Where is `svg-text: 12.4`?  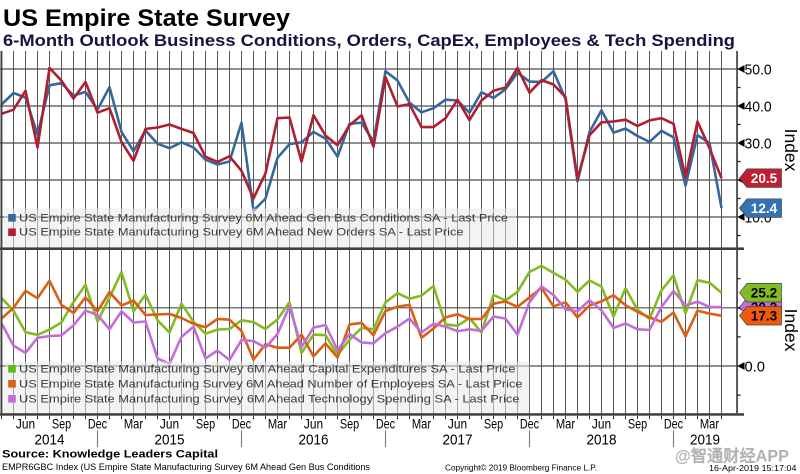
svg-text: 12.4 is located at coordinates (764, 208).